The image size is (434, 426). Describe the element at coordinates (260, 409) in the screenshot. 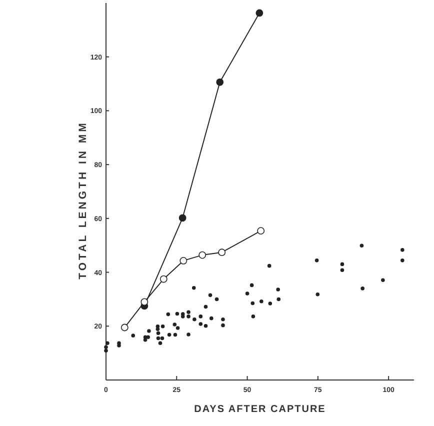

I see `x-axis-title: DAYS AFTER CAPTURE` at that location.